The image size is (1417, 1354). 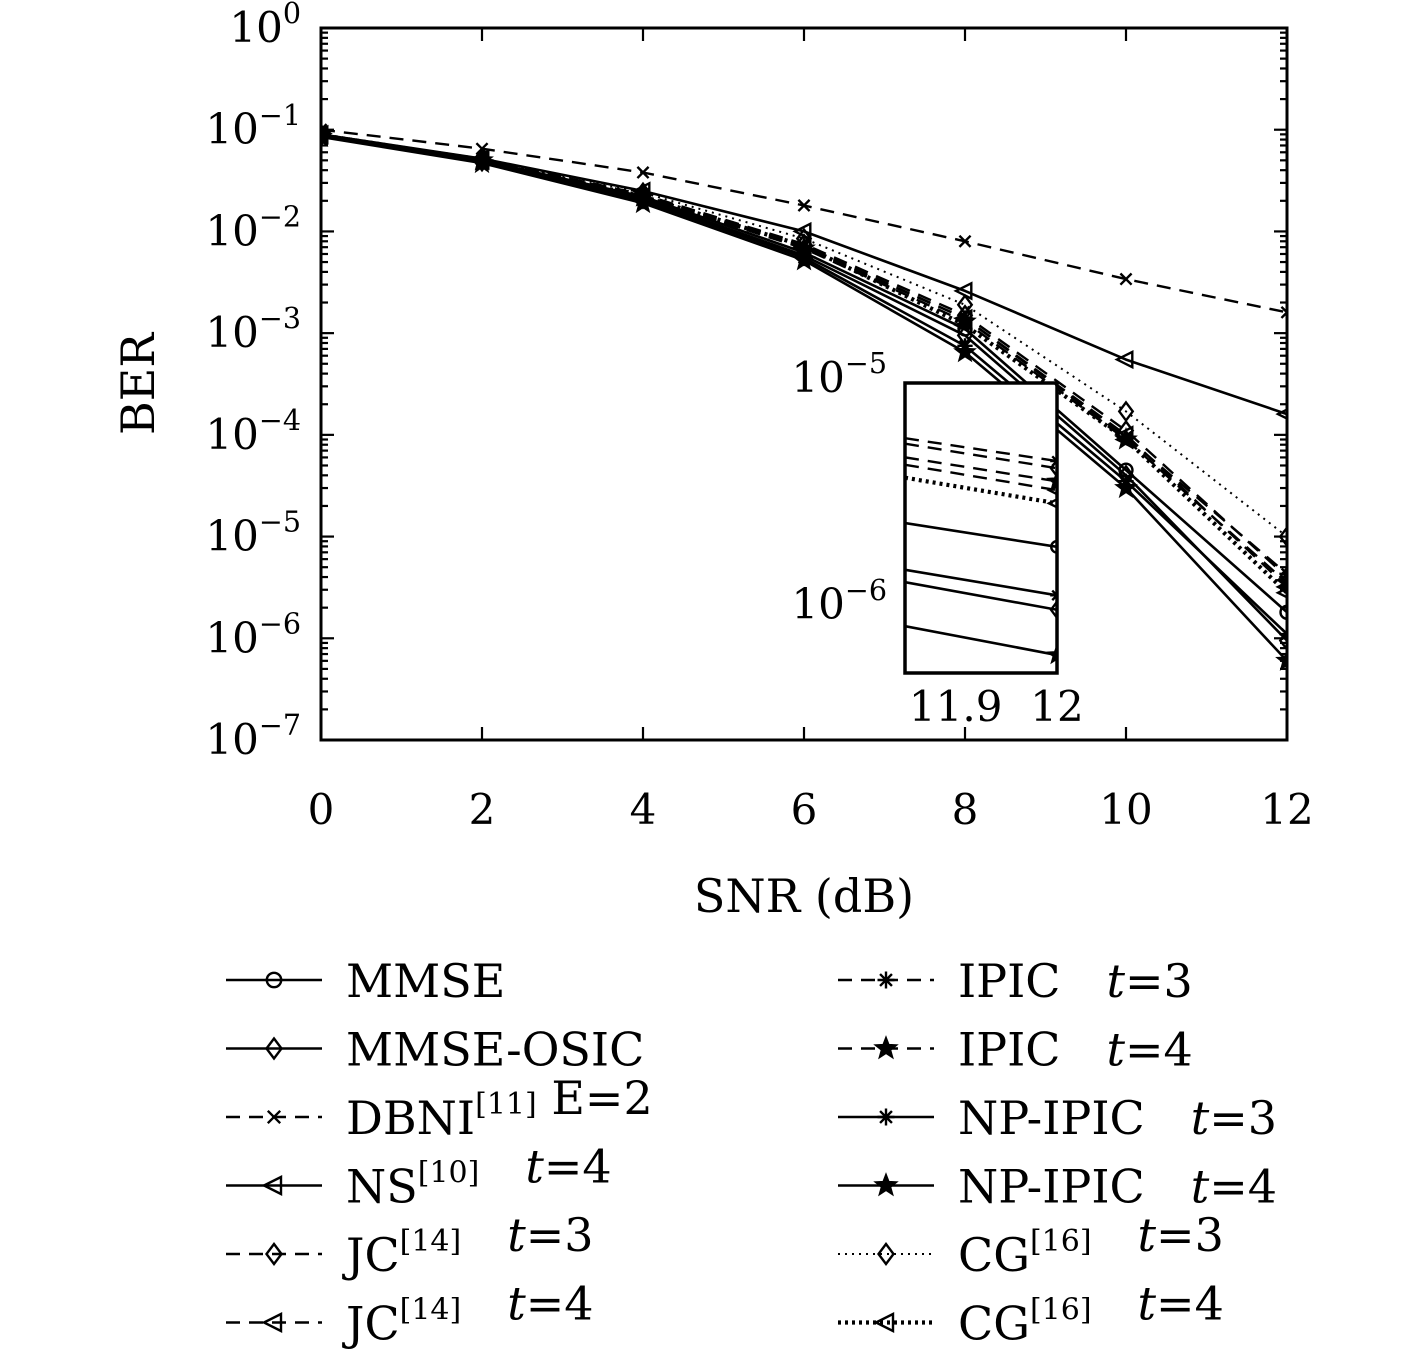 What do you see at coordinates (1117, 1187) in the screenshot?
I see `legend-label: NP-IPIC t=4` at bounding box center [1117, 1187].